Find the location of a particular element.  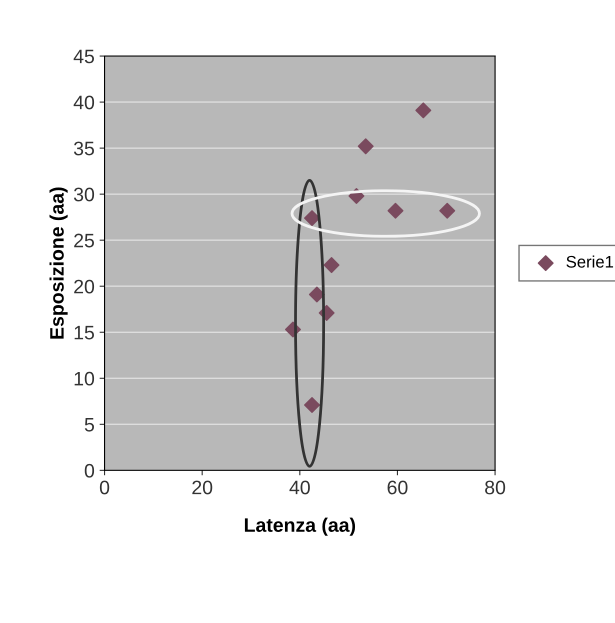

y-tick-label: 40 is located at coordinates (84, 103).